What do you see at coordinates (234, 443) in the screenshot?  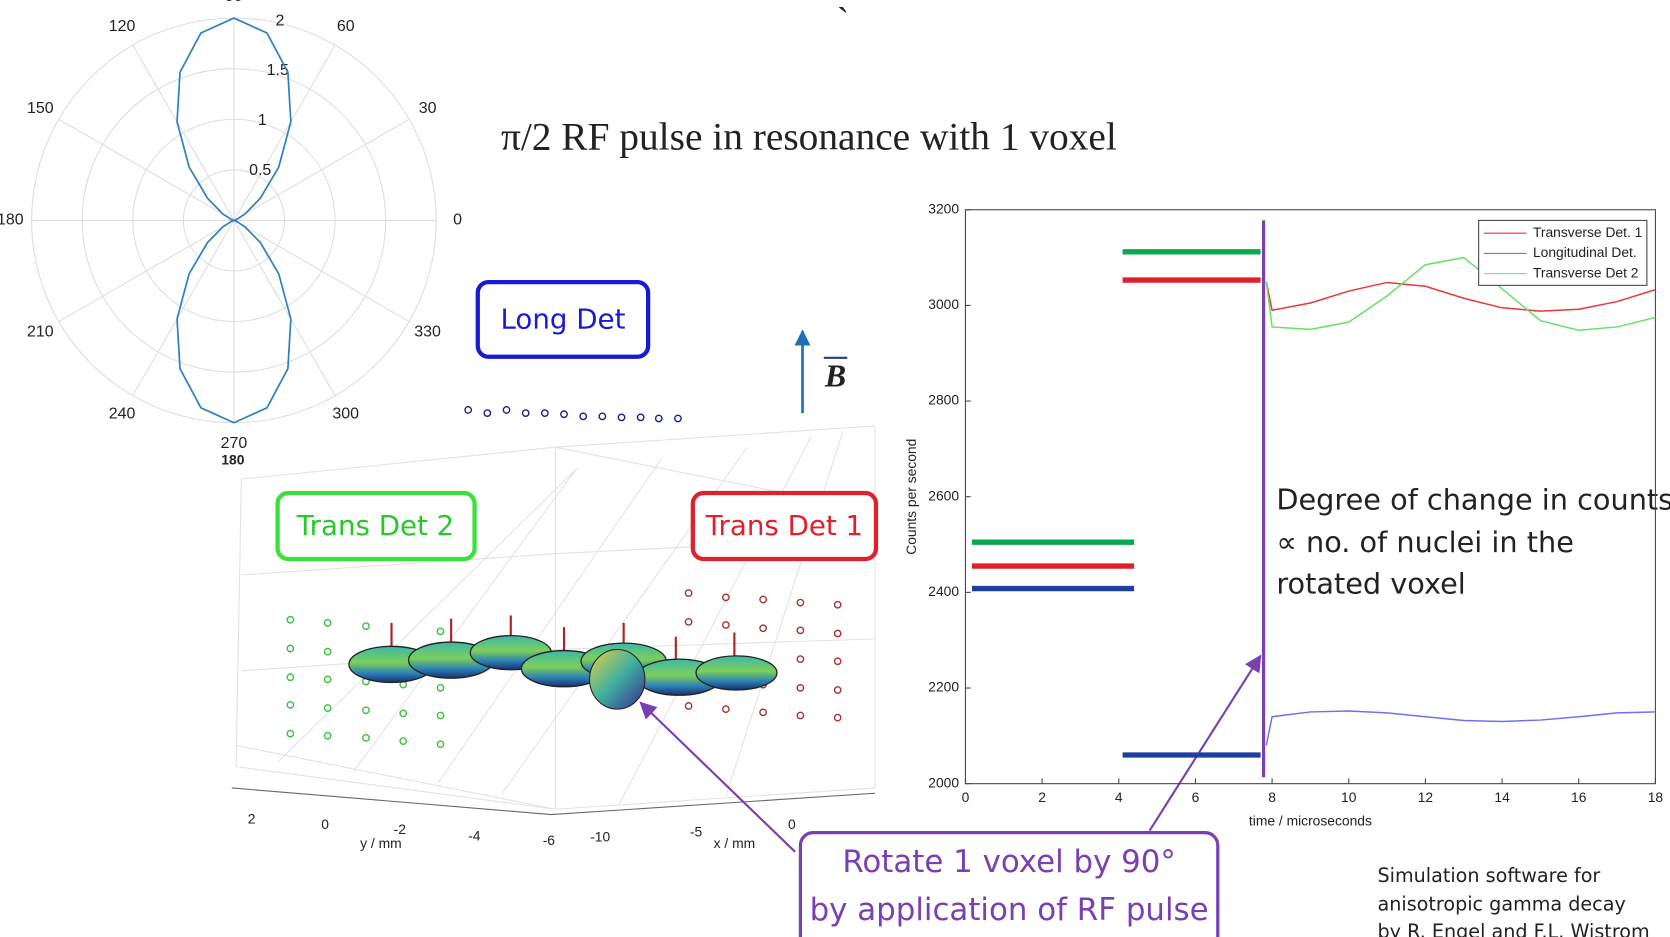 I see `theta-tick-label: 270` at bounding box center [234, 443].